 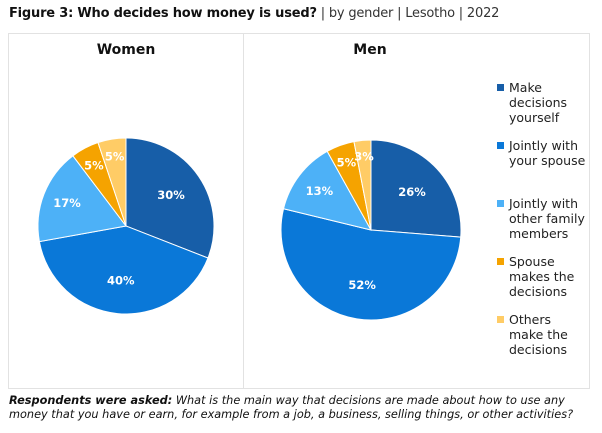 What do you see at coordinates (538, 102) in the screenshot?
I see `legend-label: Make decisions yourself` at bounding box center [538, 102].